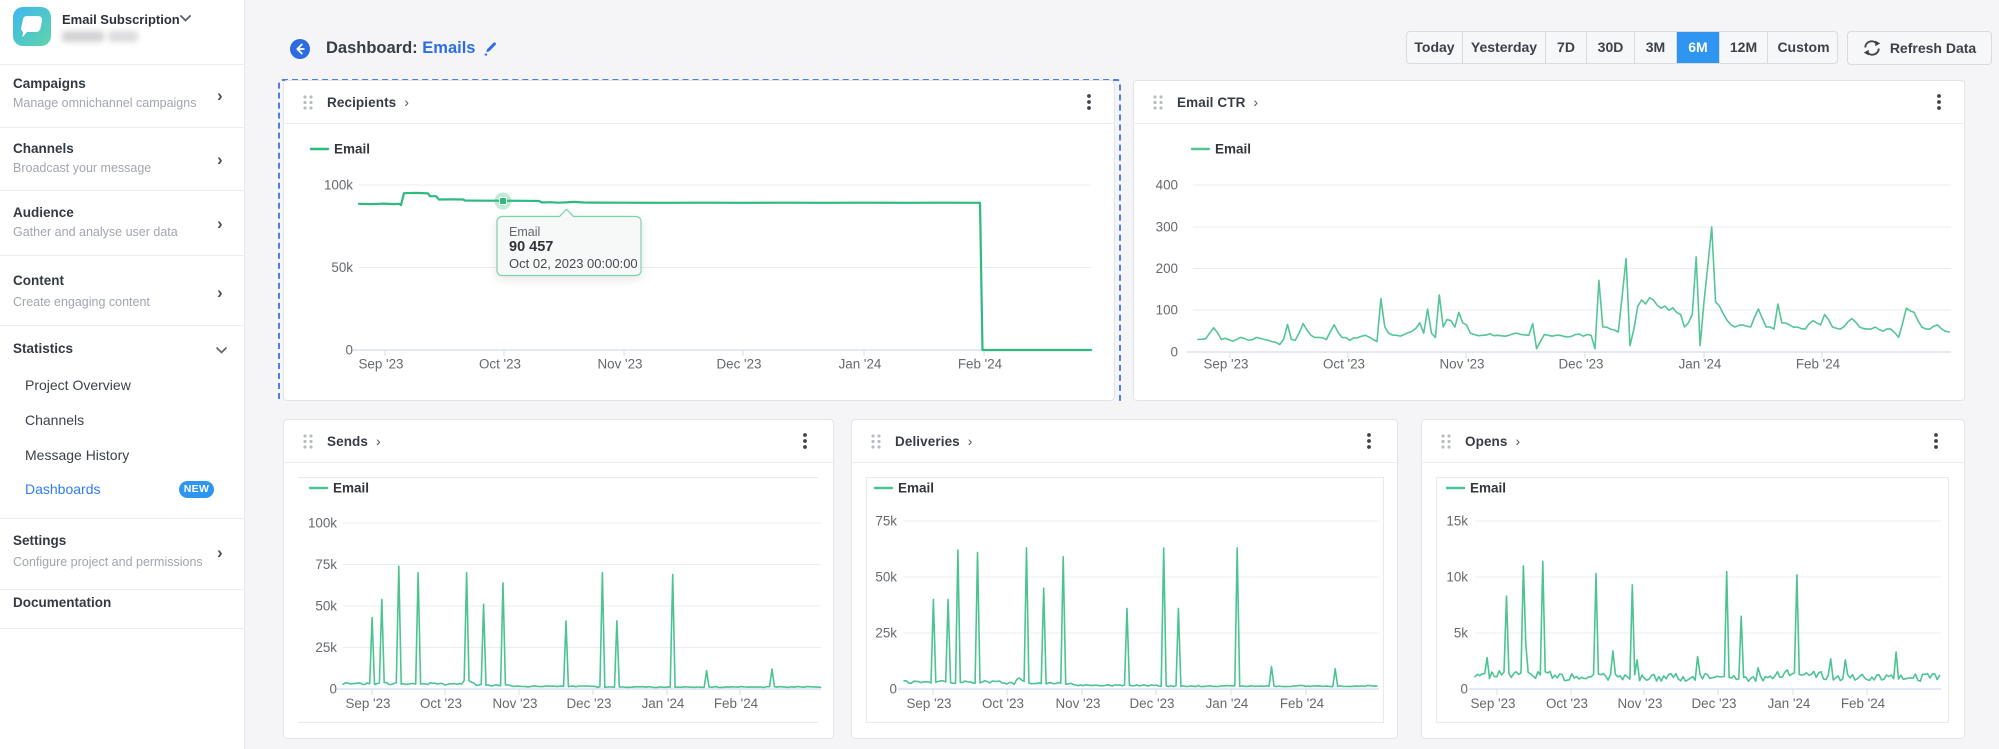  What do you see at coordinates (1461, 633) in the screenshot?
I see `svg-text: 5k` at bounding box center [1461, 633].